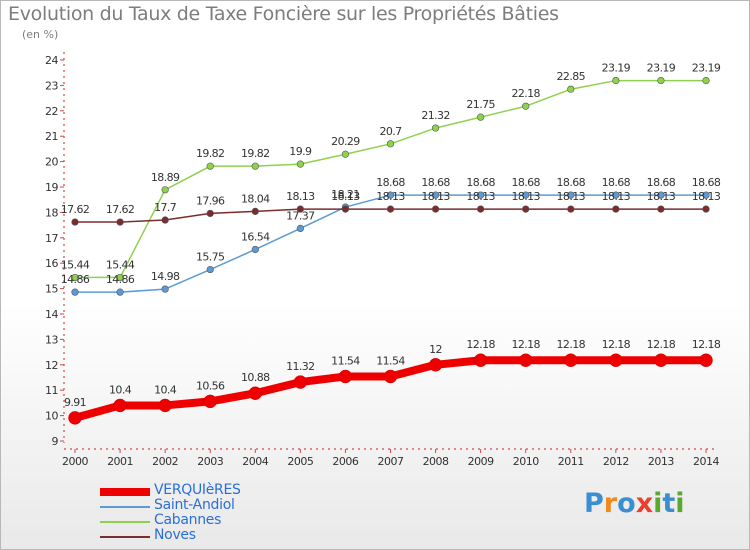 This screenshot has width=750, height=550. What do you see at coordinates (51, 365) in the screenshot?
I see `y-tick-label: 12` at bounding box center [51, 365].